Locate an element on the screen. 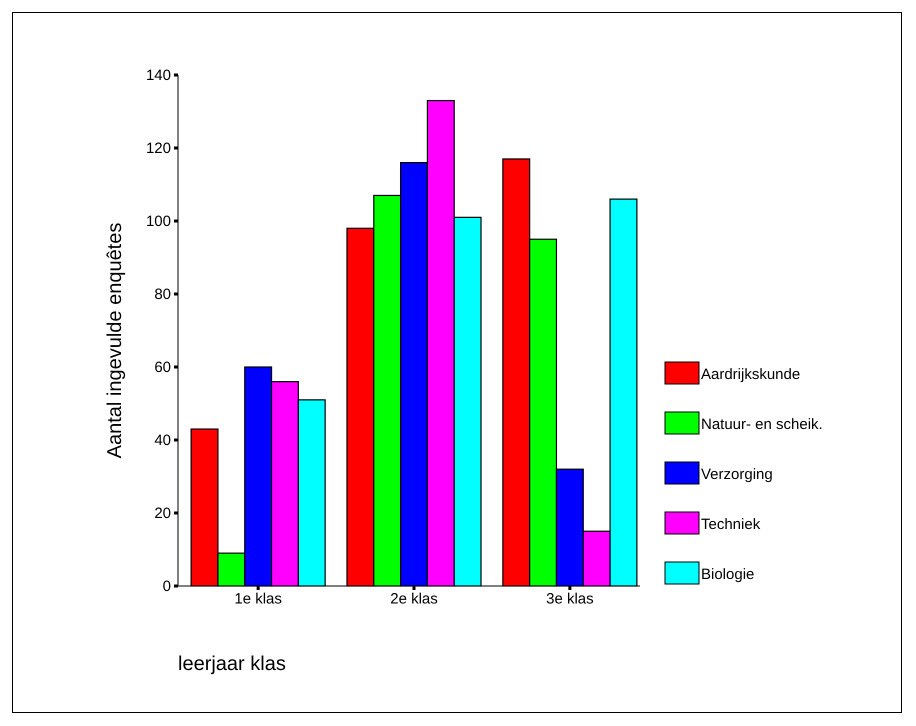 Image resolution: width=916 pixels, height=726 pixels. y-tick-label: 80 is located at coordinates (162, 294).